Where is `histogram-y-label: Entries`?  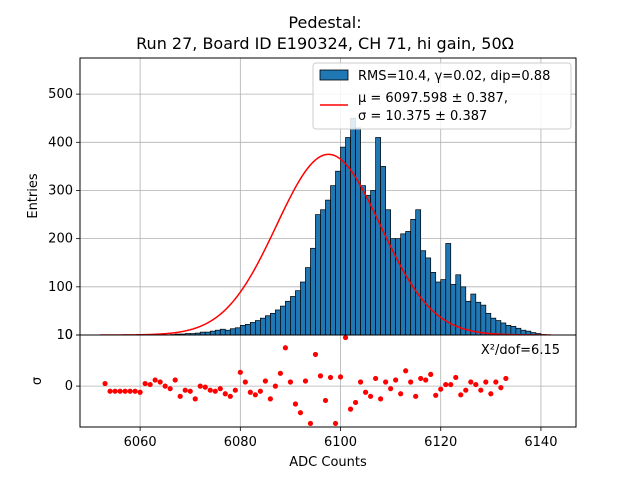 histogram-y-label: Entries is located at coordinates (33, 196).